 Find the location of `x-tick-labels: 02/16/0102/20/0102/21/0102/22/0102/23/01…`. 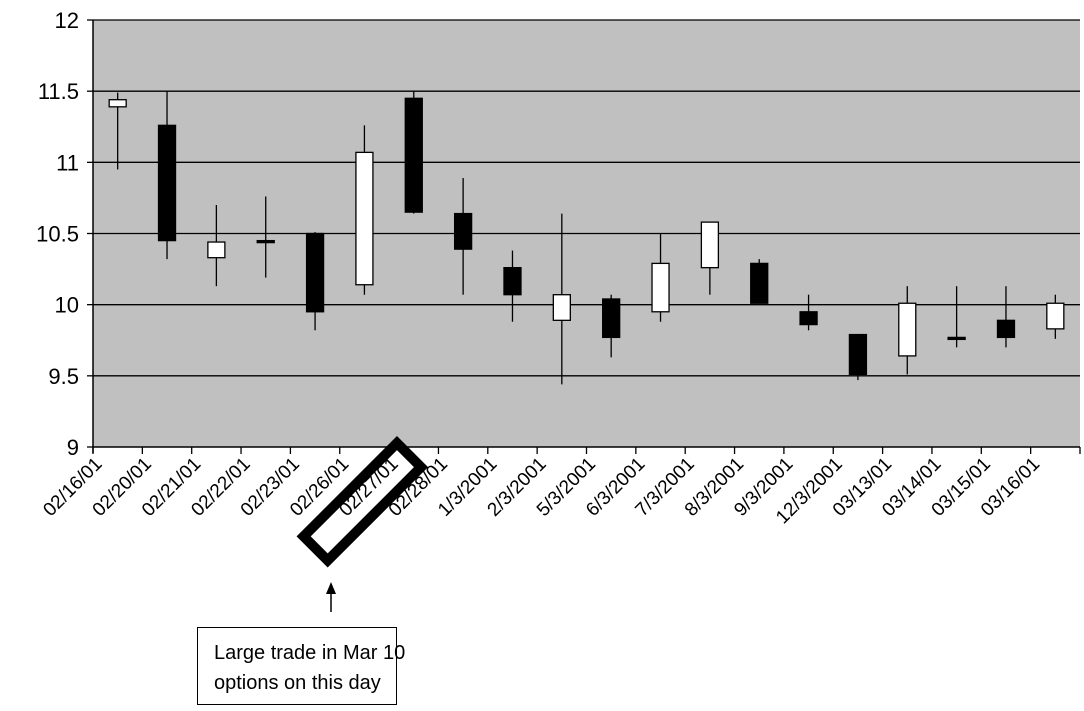

x-tick-labels: 02/16/0102/20/0102/21/0102/22/0102/23/01… is located at coordinates (541, 491).